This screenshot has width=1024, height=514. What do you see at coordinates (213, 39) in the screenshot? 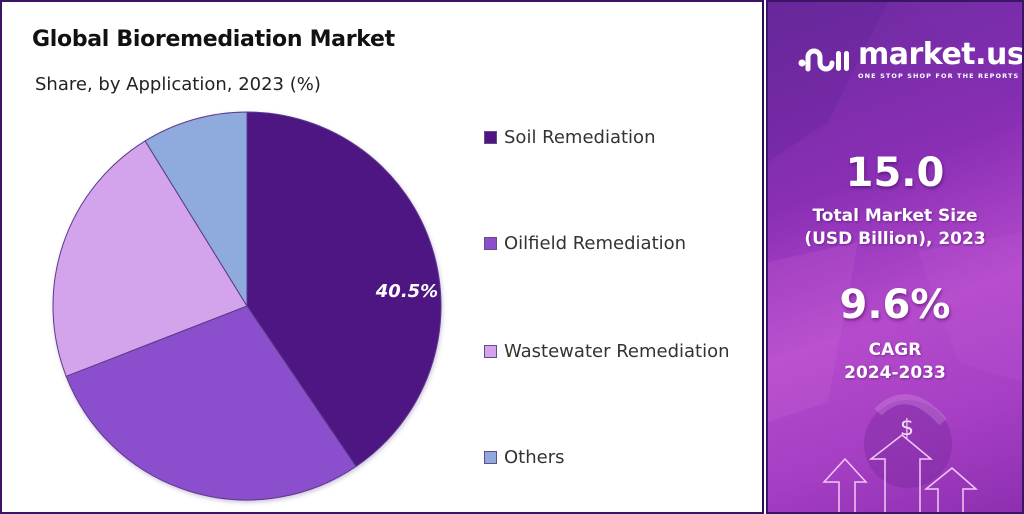
I see `chart-title: Global Bioremediation Market` at bounding box center [213, 39].